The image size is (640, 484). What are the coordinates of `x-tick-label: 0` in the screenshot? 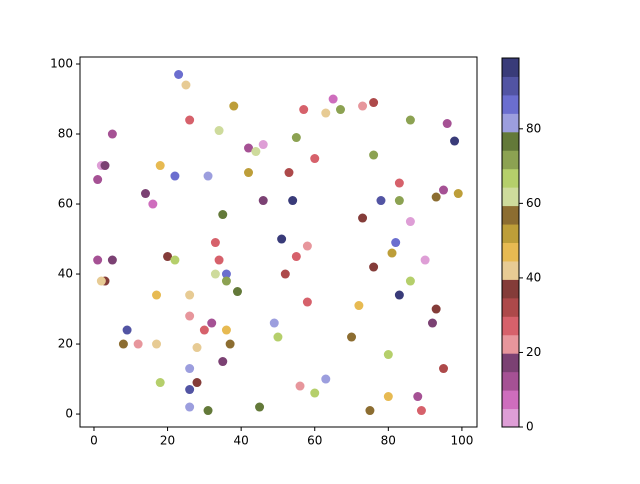 It's located at (94, 441).